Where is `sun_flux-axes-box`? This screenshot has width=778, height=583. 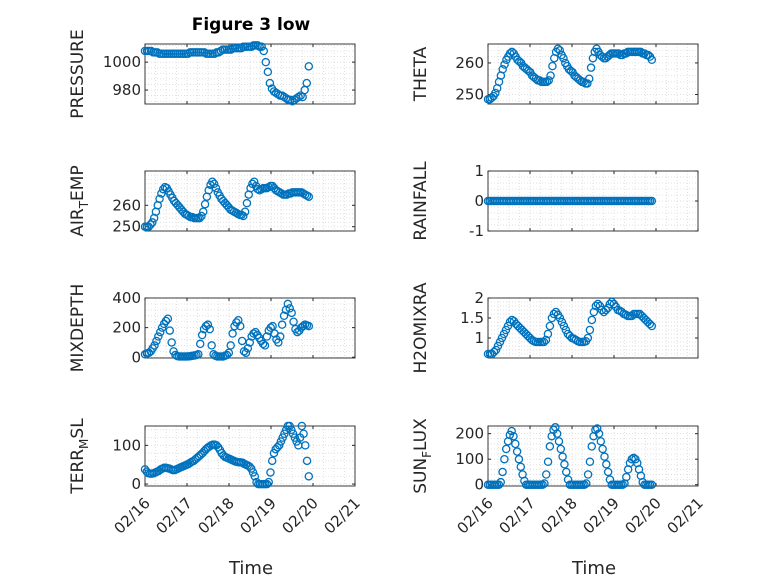 sun_flux-axes-box is located at coordinates (593, 456).